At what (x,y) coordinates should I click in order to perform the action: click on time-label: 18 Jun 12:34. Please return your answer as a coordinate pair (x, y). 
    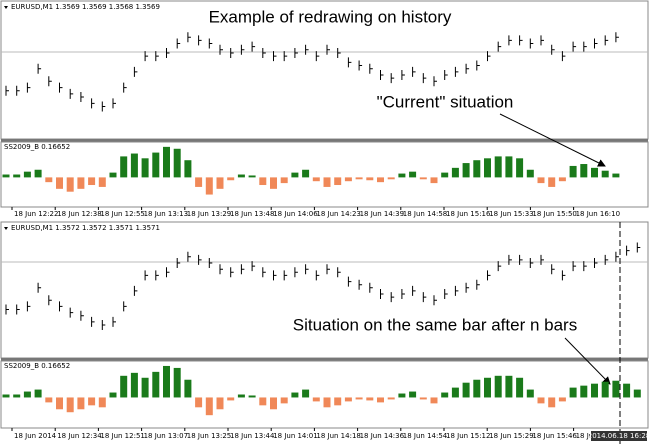
    Looking at the image, I should click on (79, 436).